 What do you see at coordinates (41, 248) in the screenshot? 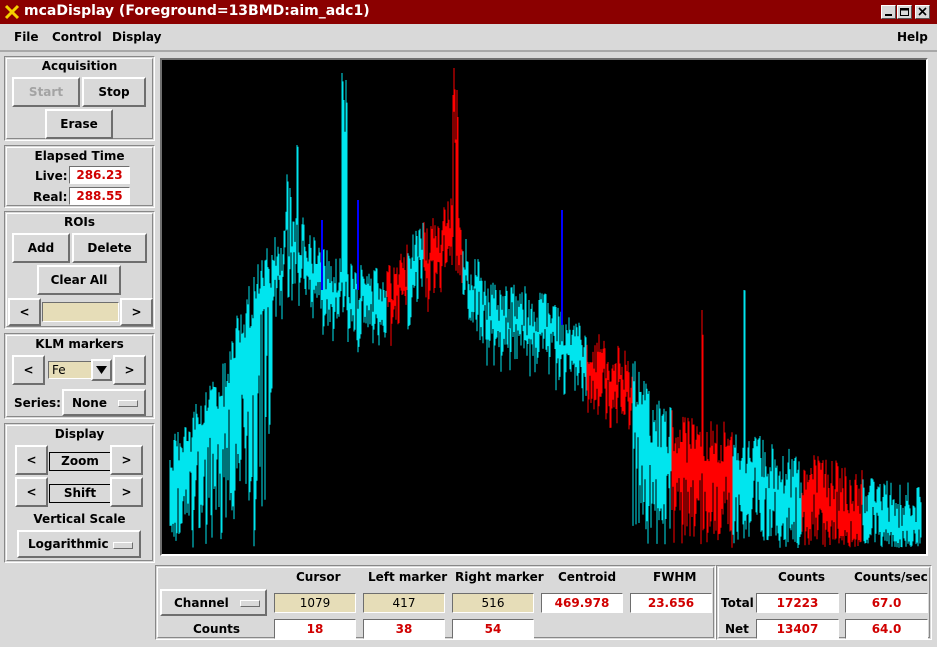
I see `add-roi-button: Add` at bounding box center [41, 248].